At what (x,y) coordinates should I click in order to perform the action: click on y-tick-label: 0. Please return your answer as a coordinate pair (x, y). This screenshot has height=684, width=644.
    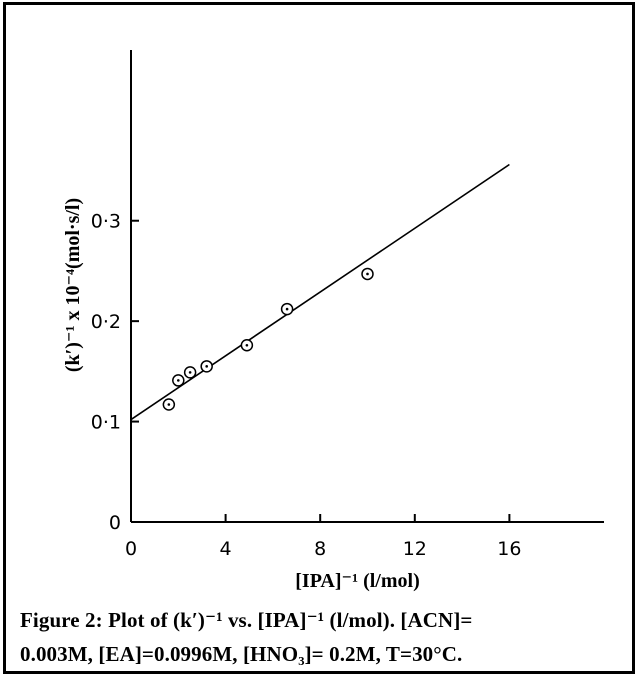
    Looking at the image, I should click on (115, 523).